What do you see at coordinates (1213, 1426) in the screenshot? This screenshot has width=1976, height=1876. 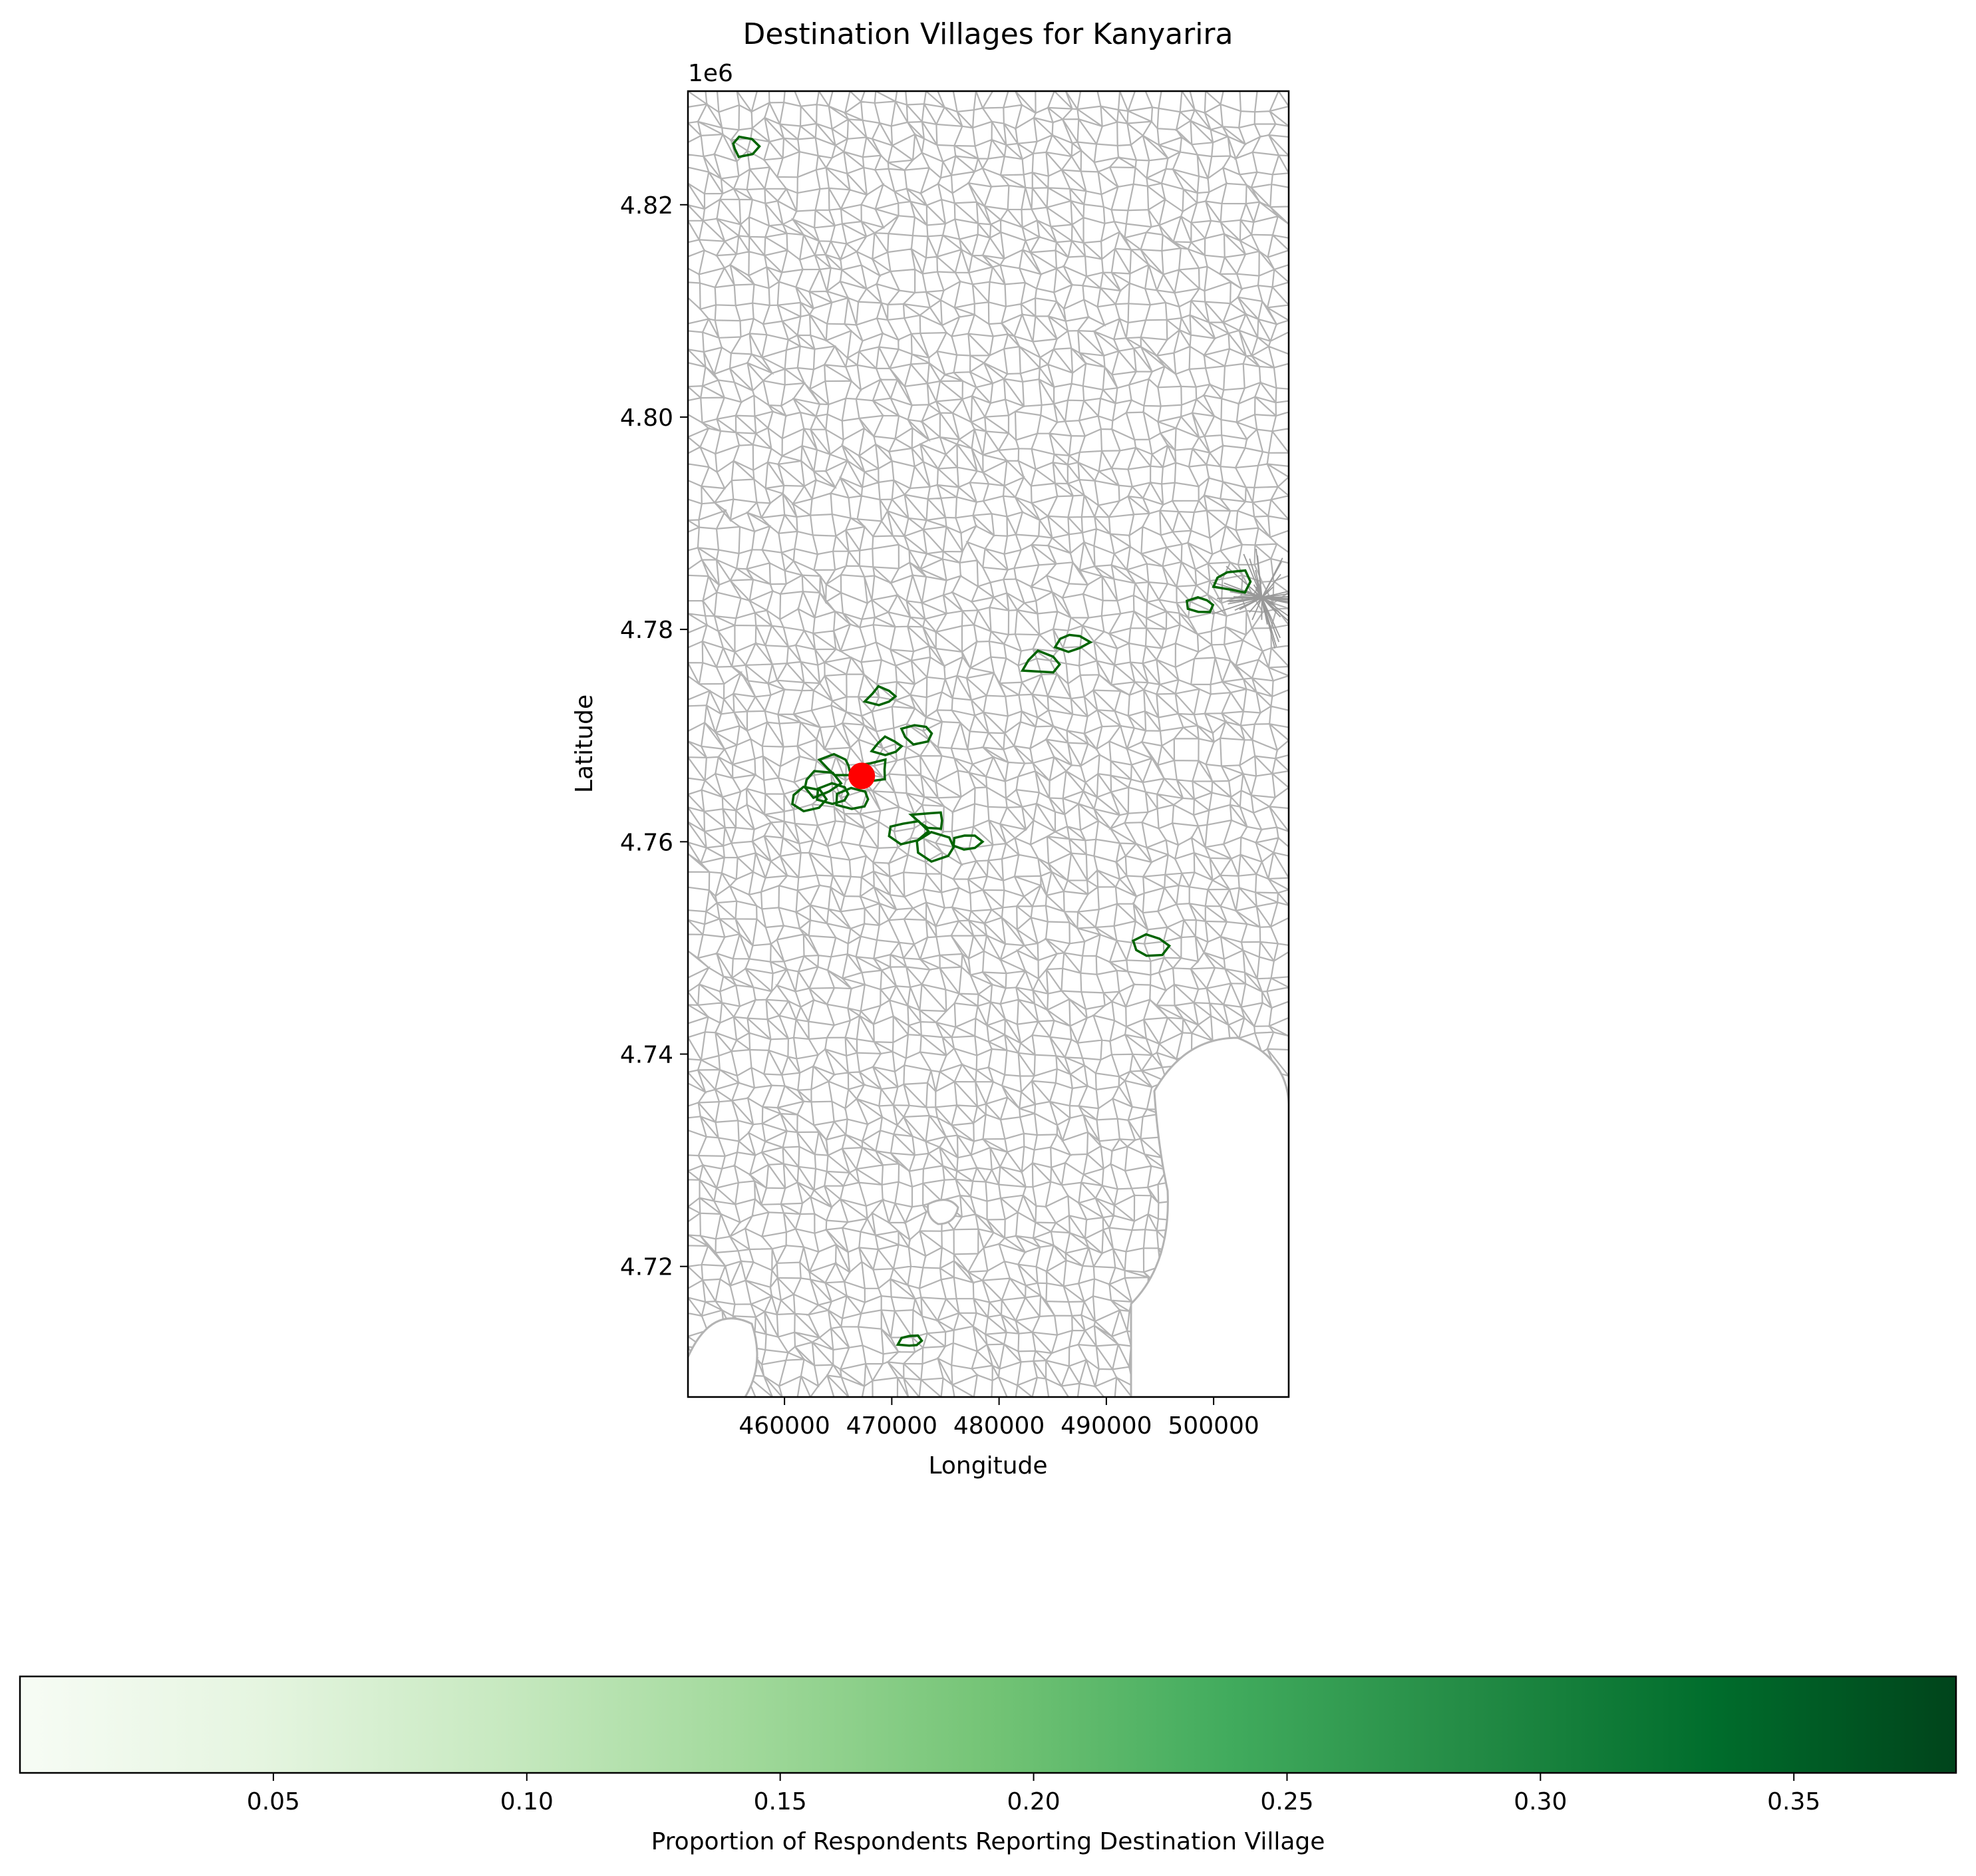 I see `x-tick-label: 500000` at bounding box center [1213, 1426].